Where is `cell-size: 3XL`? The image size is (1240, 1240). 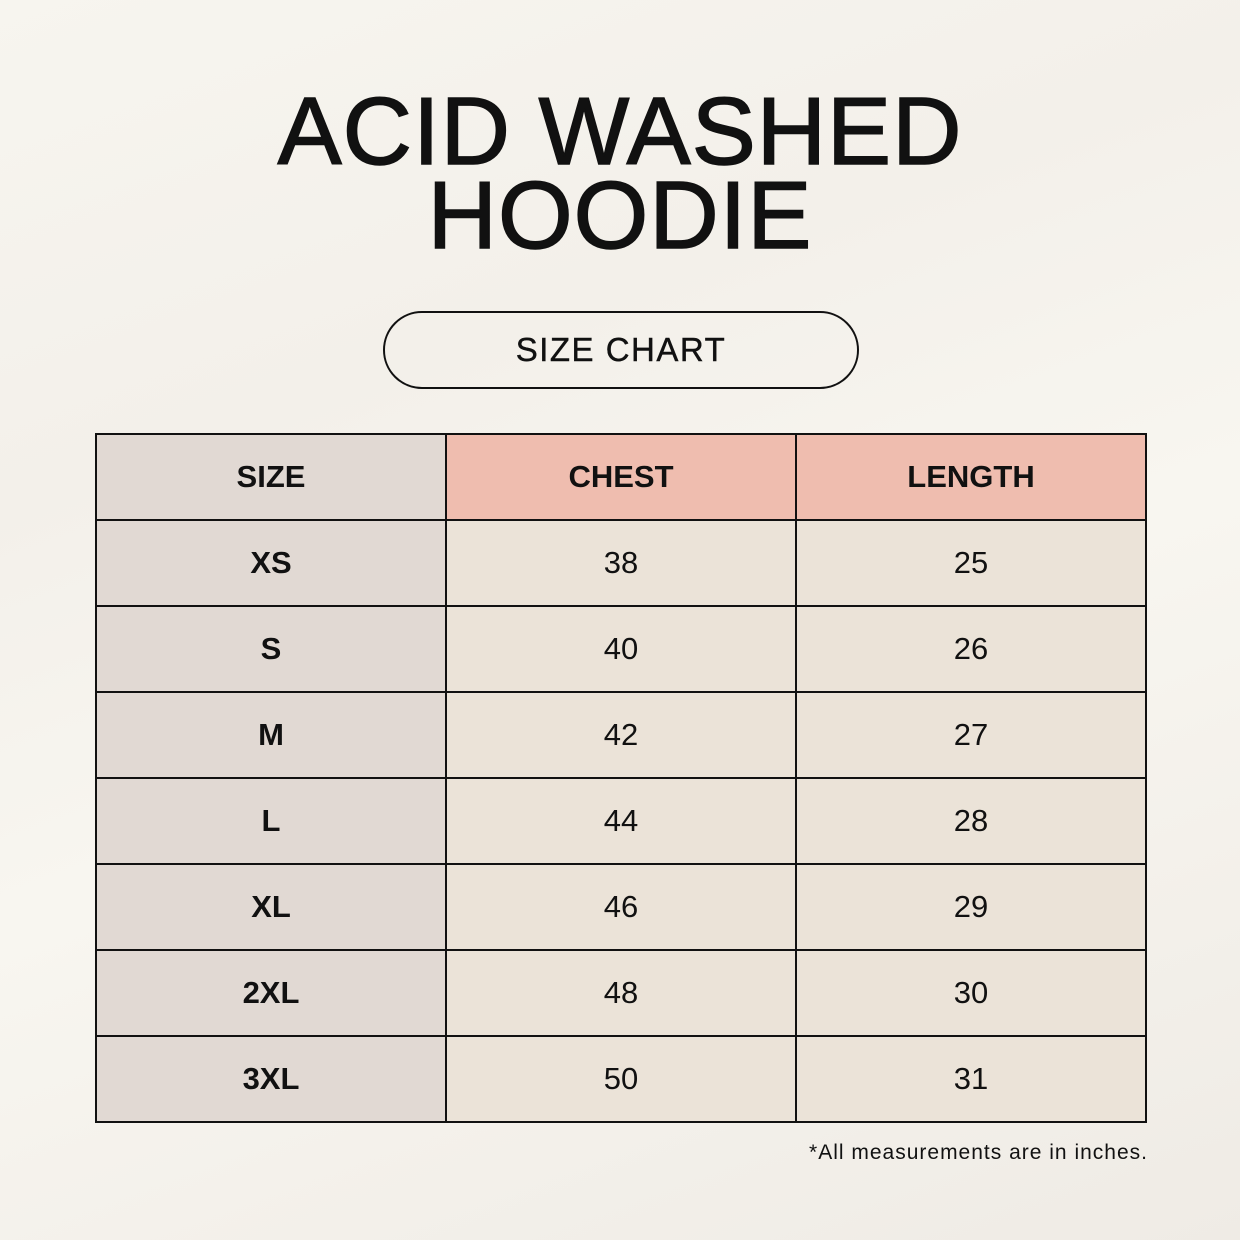
cell-size: 3XL is located at coordinates (271, 1079).